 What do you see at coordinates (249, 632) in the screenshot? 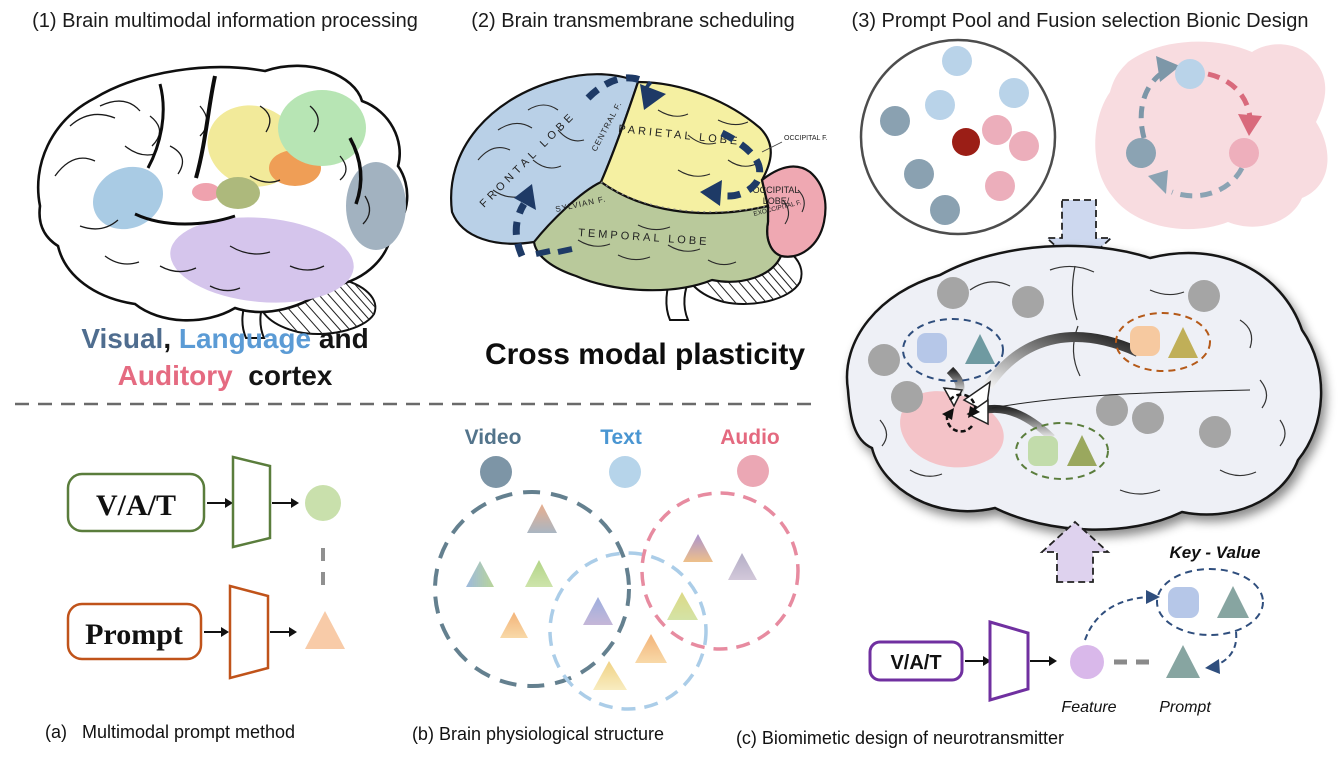
I see `encoder-trapezoid-orange` at bounding box center [249, 632].